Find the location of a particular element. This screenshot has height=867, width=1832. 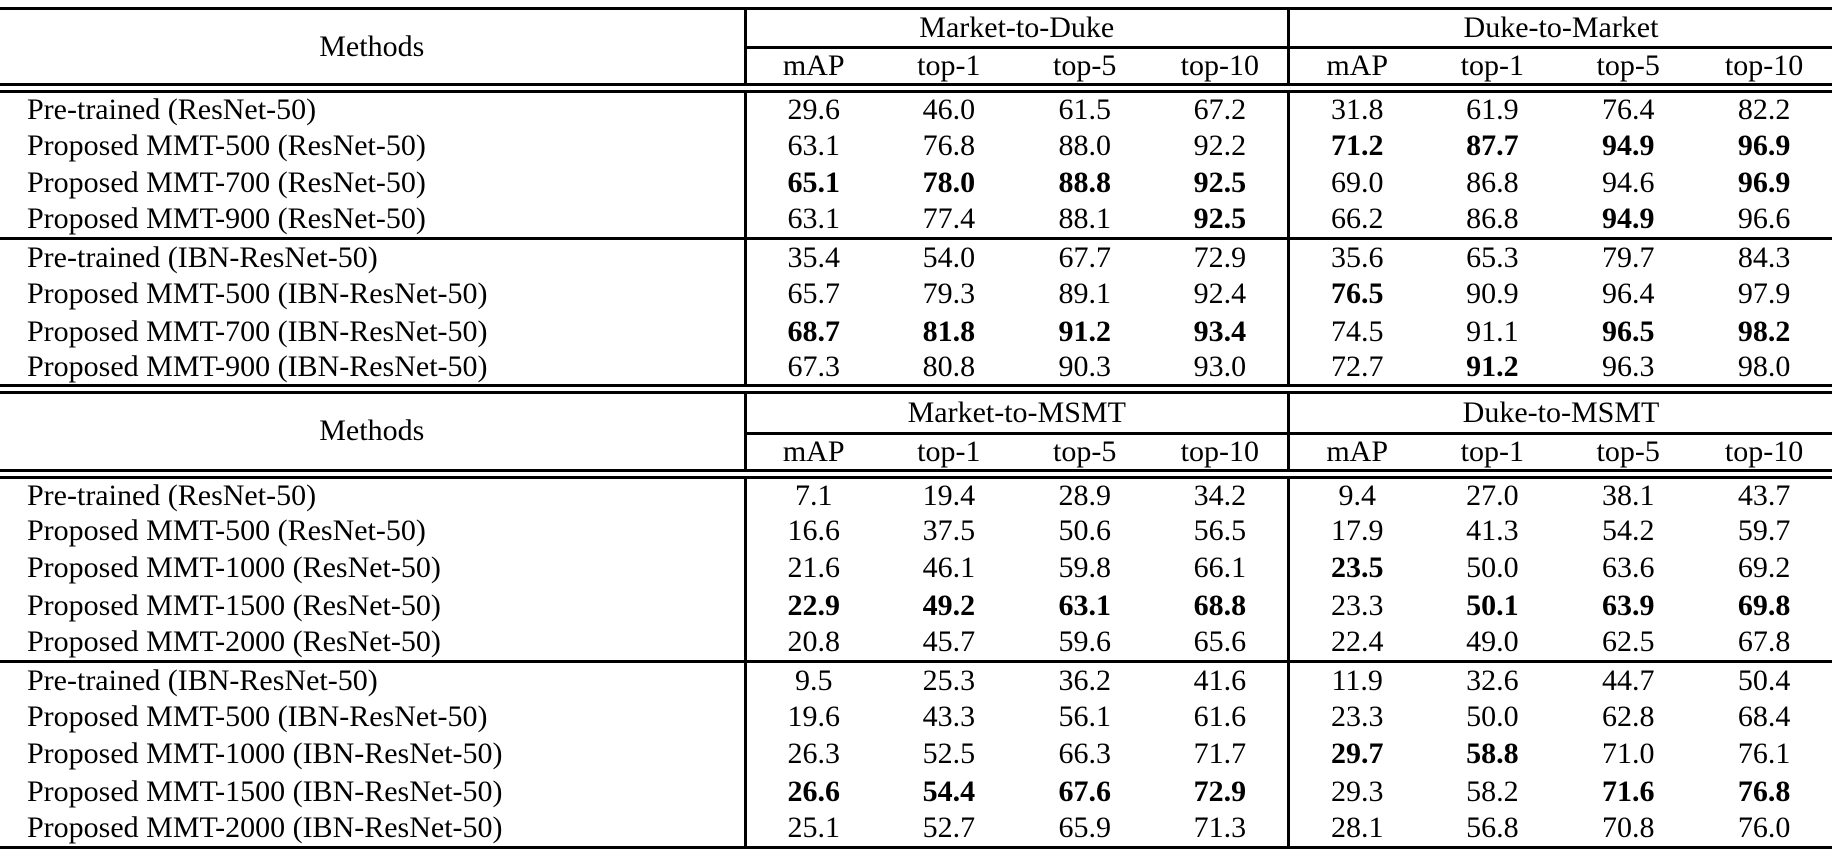

metric-value: 69.2 is located at coordinates (1764, 568).